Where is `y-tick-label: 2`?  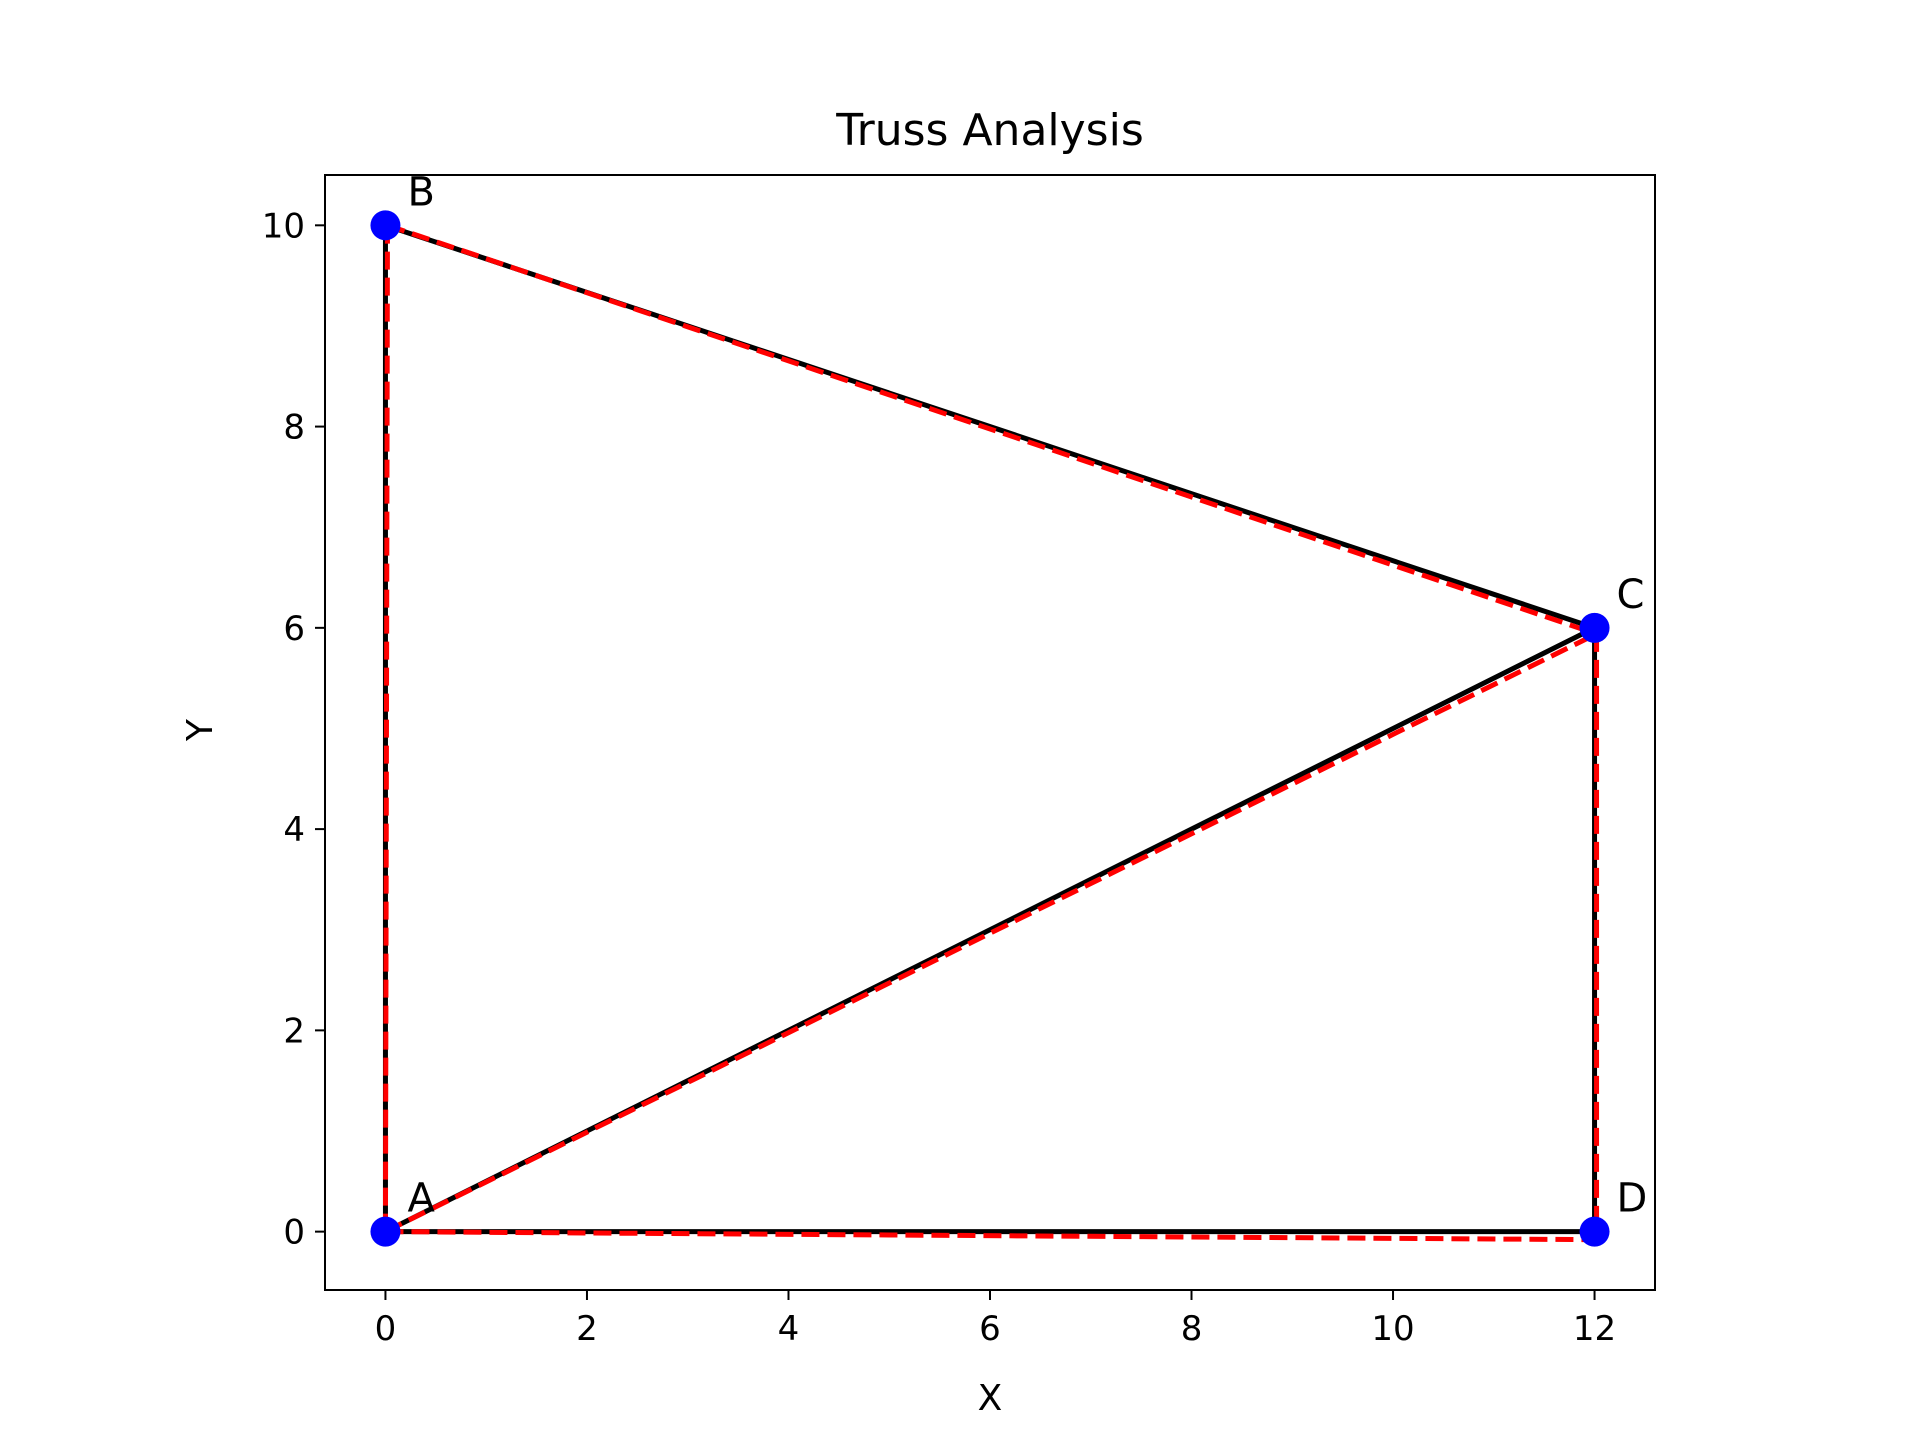
y-tick-label: 2 is located at coordinates (294, 1031).